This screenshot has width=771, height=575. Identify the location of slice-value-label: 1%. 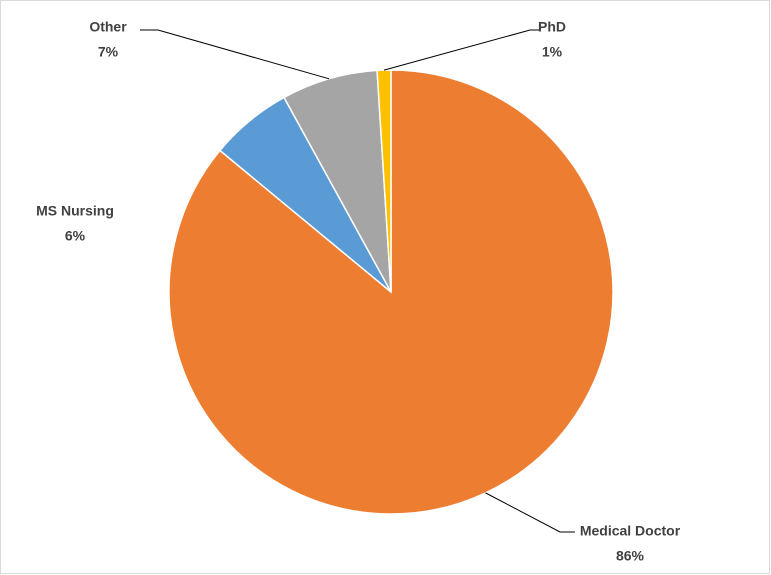
(552, 52).